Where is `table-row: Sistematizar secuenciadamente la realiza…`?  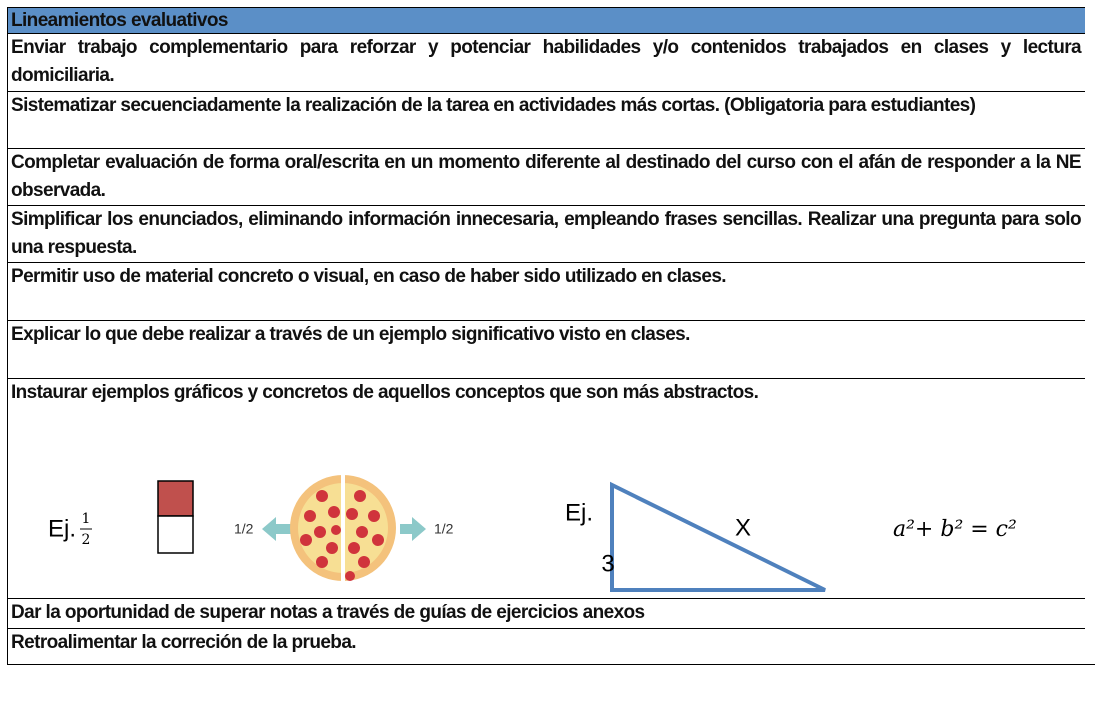 table-row: Sistematizar secuenciadamente la realiza… is located at coordinates (546, 119).